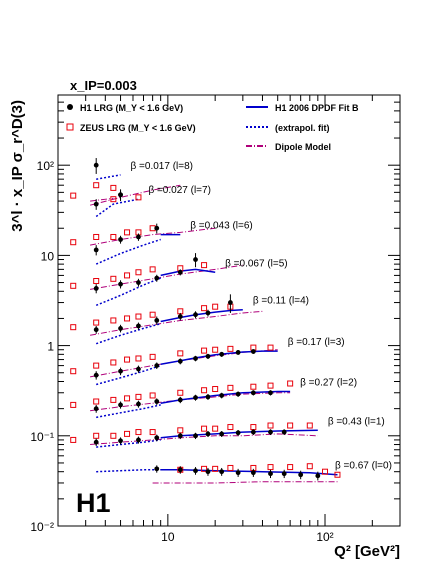  Describe the element at coordinates (363, 466) in the screenshot. I see `series-label-0: β =0.67 (l=0)` at that location.